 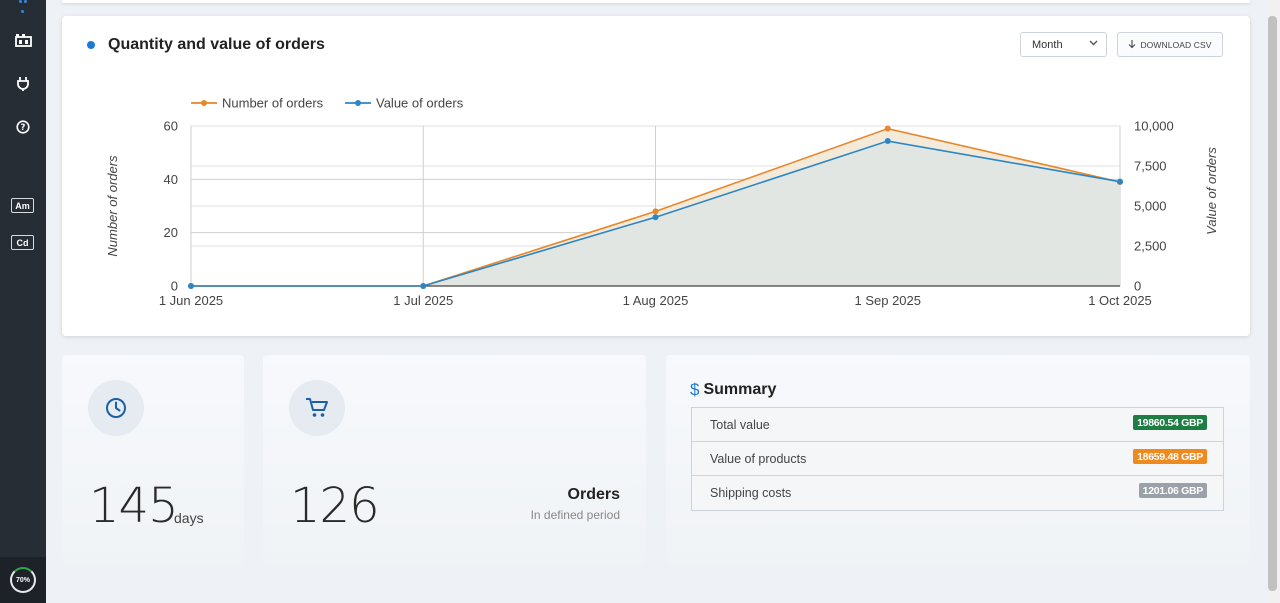 What do you see at coordinates (1170, 456) in the screenshot?
I see `products-value-badge: 18659.48 GBP` at bounding box center [1170, 456].